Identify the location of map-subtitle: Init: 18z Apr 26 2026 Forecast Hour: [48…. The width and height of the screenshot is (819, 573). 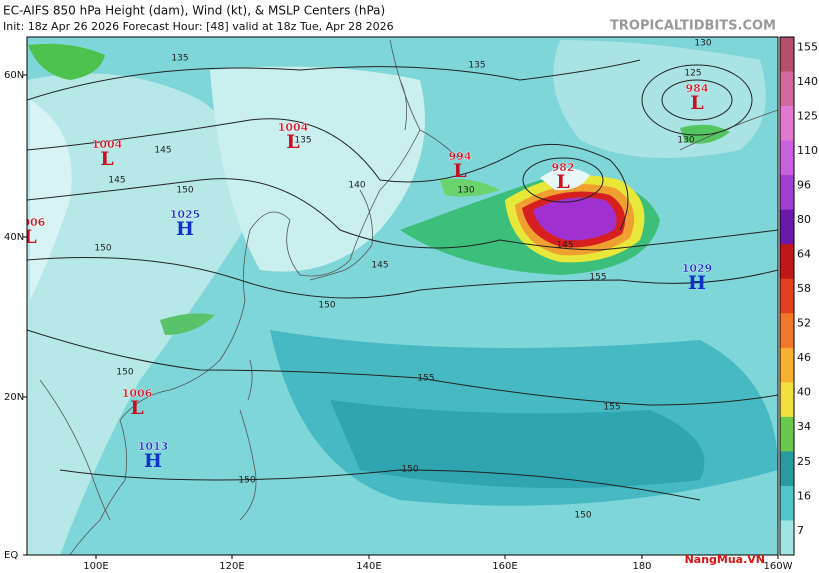
(198, 26).